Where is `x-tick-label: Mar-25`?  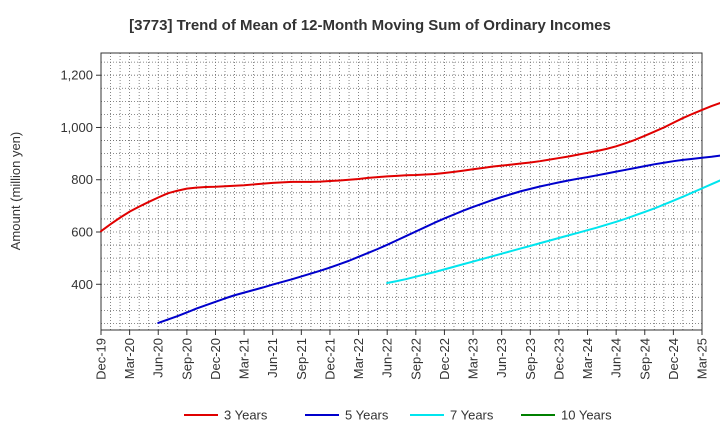 x-tick-label: Mar-25 is located at coordinates (702, 358).